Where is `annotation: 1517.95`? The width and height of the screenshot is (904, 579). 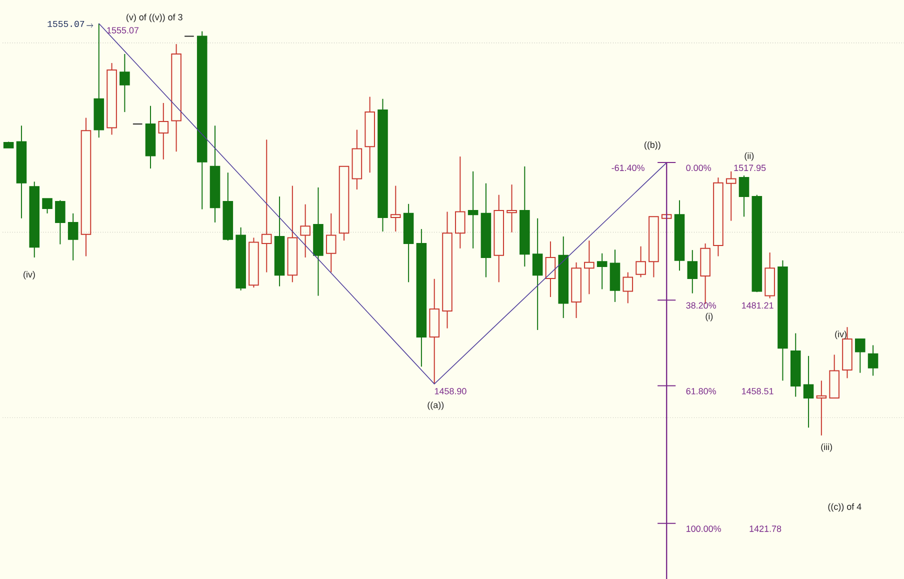
annotation: 1517.95 is located at coordinates (750, 167).